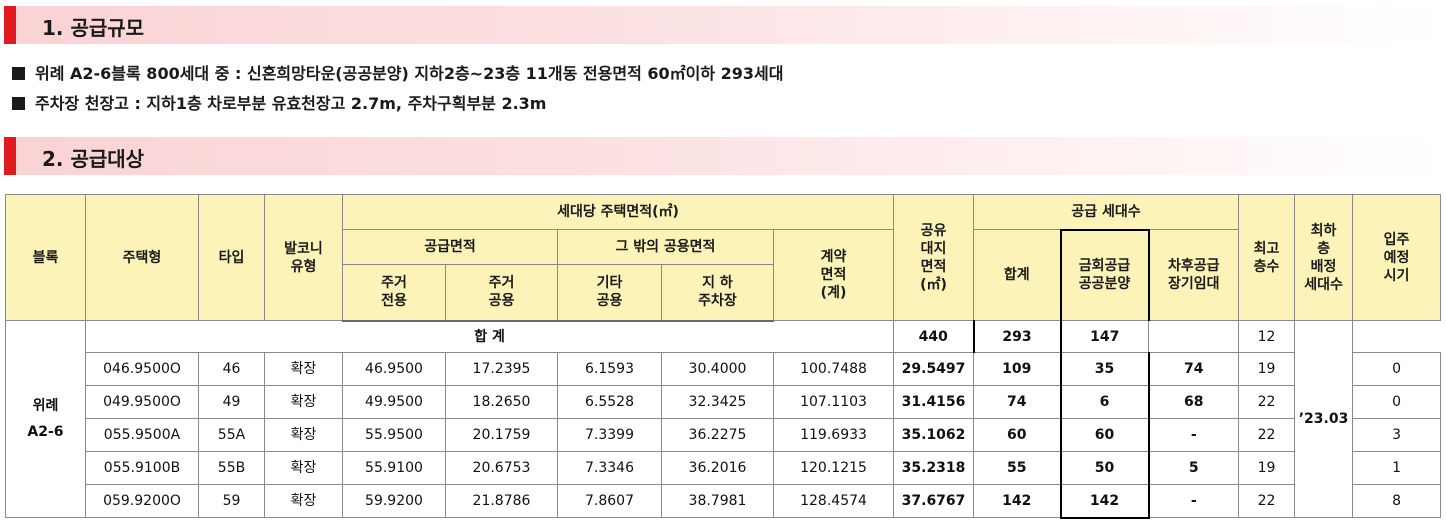  Describe the element at coordinates (609, 501) in the screenshot. I see `cell-other: 7.8607` at that location.